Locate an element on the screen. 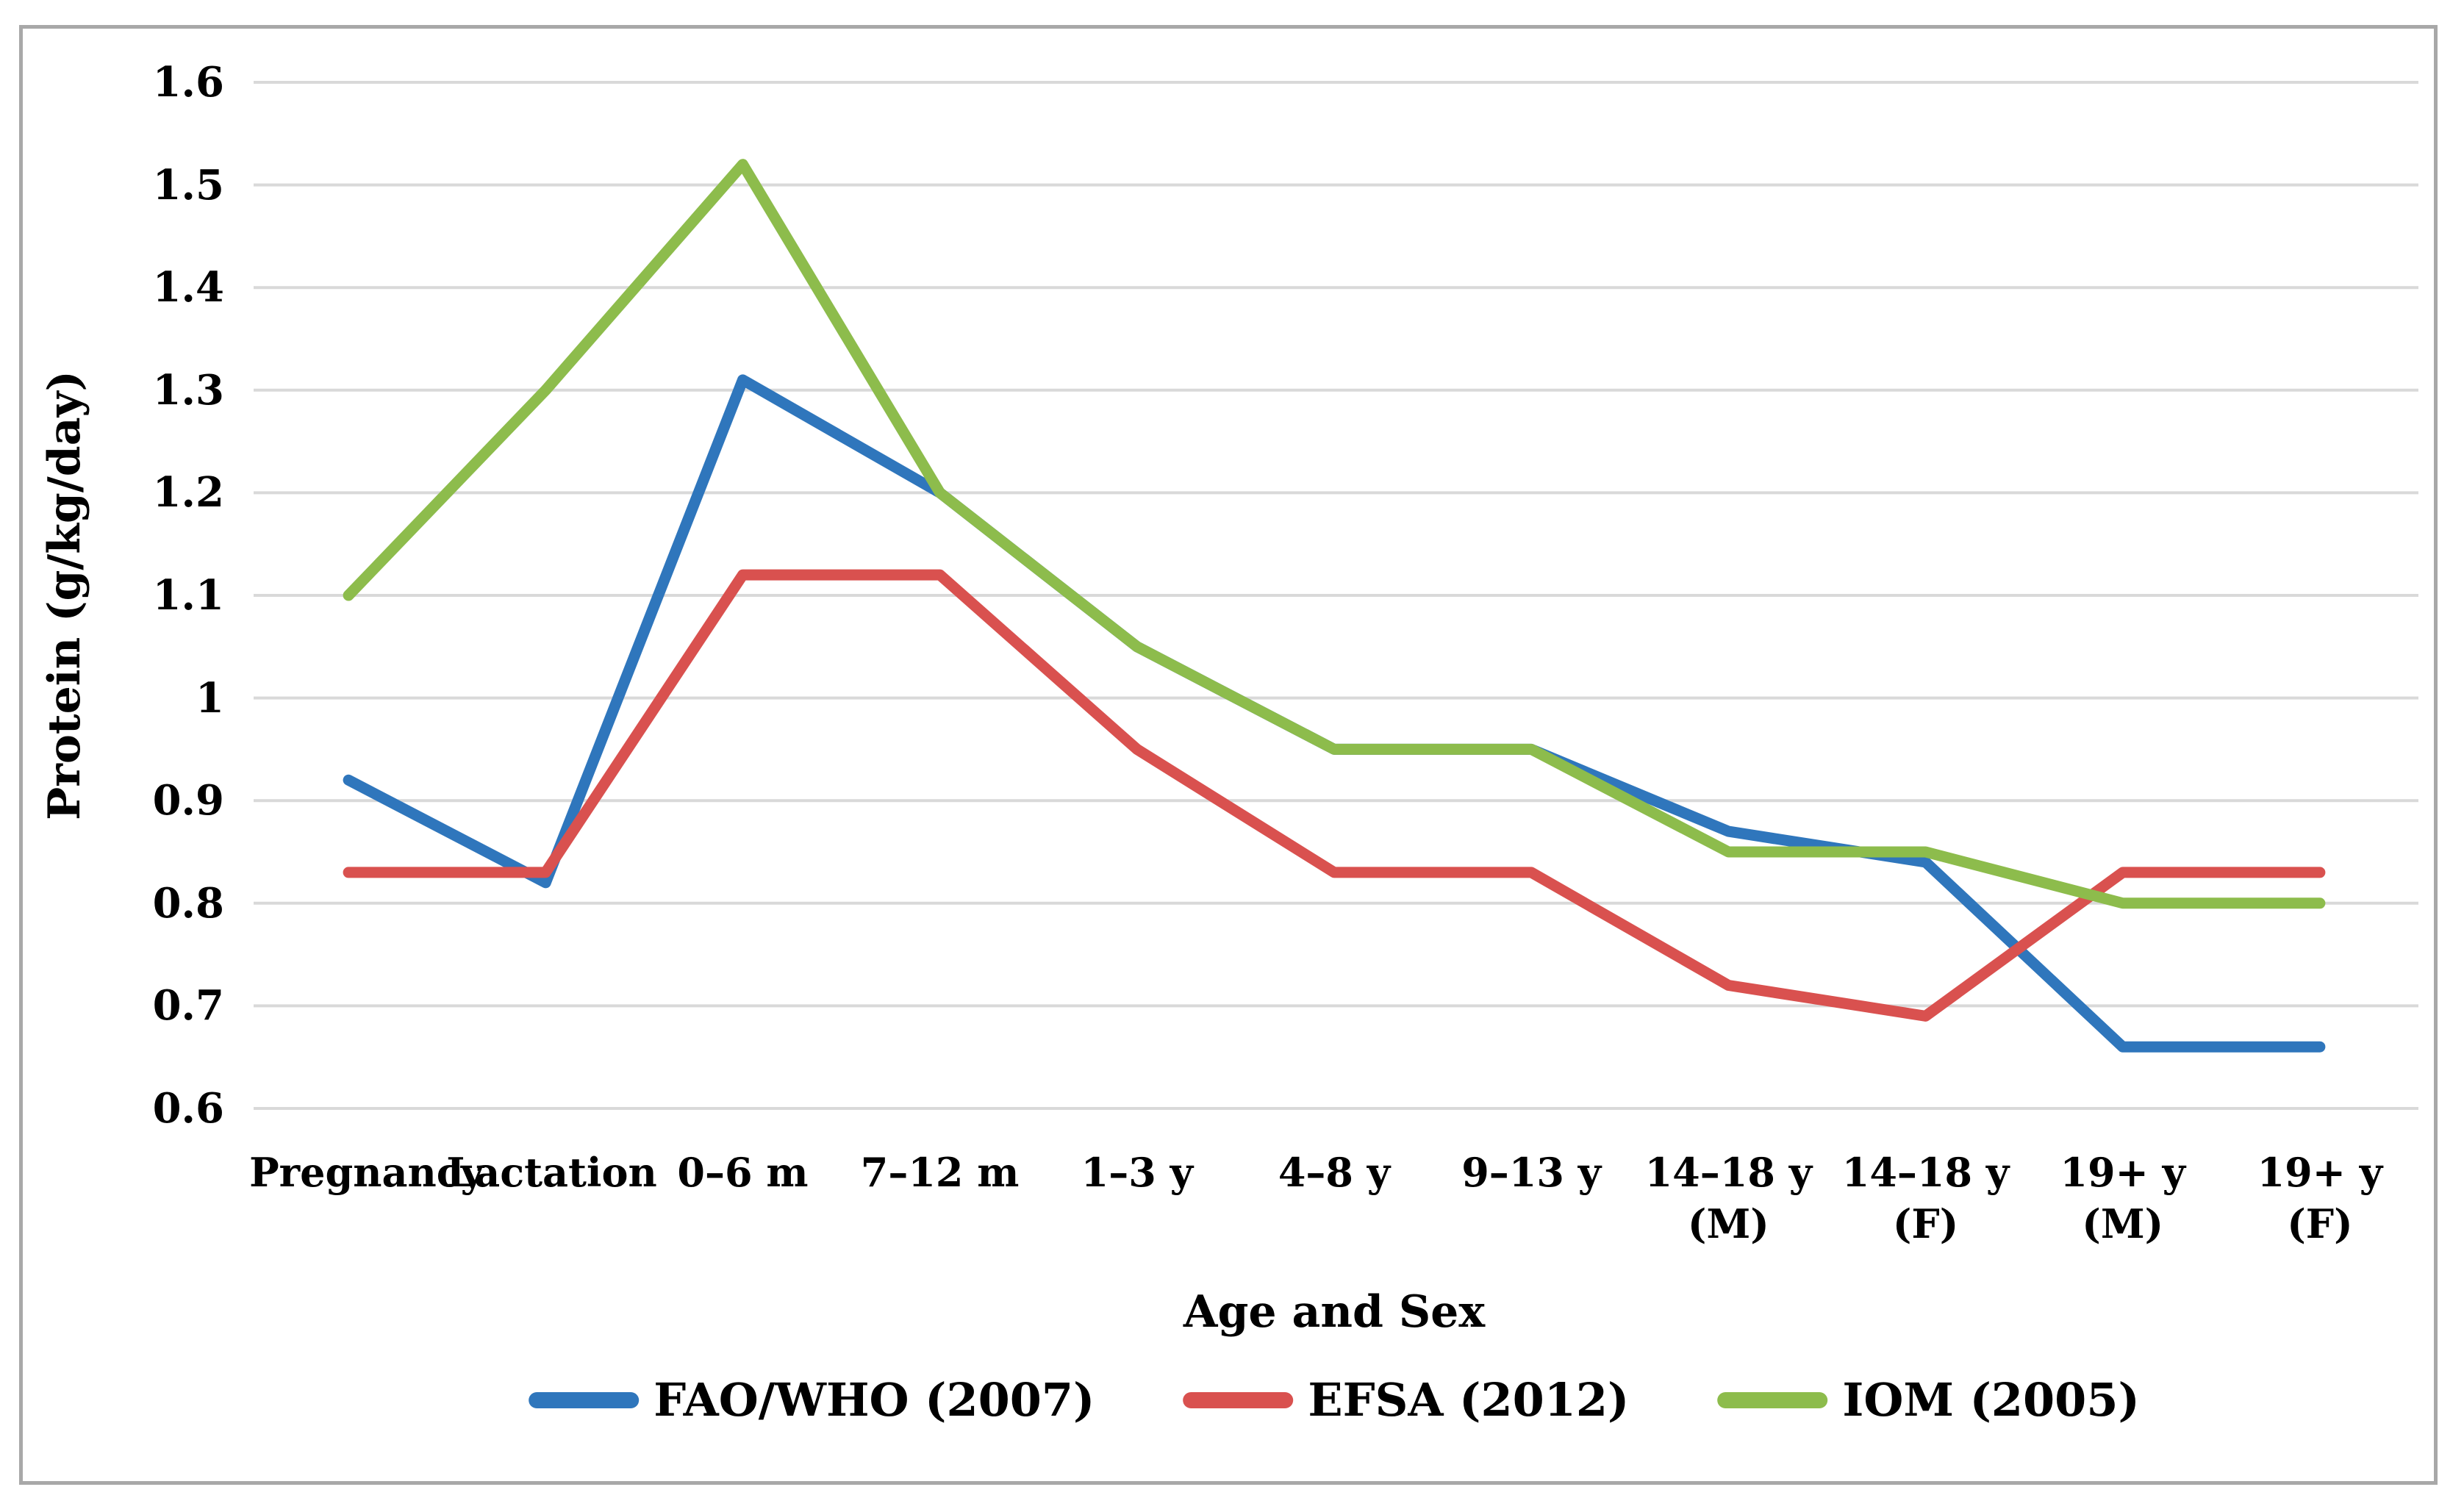 This screenshot has height=1498, width=2464. legend-label: EFSA (2012) is located at coordinates (1469, 1400).